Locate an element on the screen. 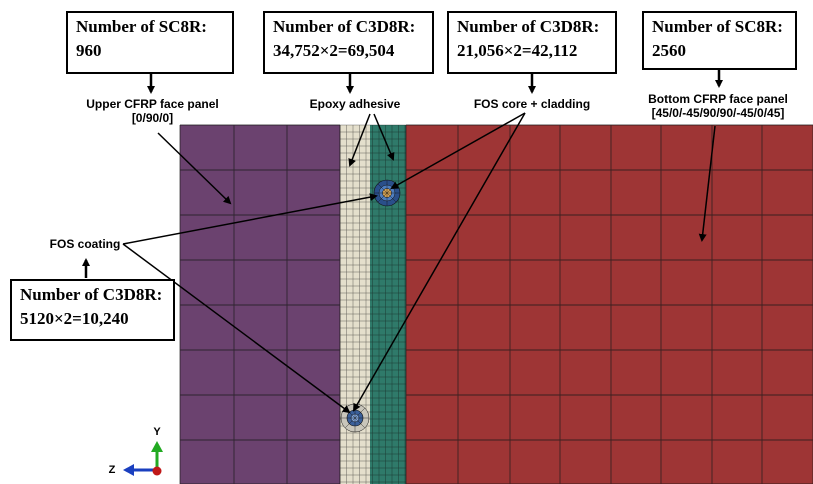 The width and height of the screenshot is (813, 484). upper-cfrp-panel is located at coordinates (260, 304).